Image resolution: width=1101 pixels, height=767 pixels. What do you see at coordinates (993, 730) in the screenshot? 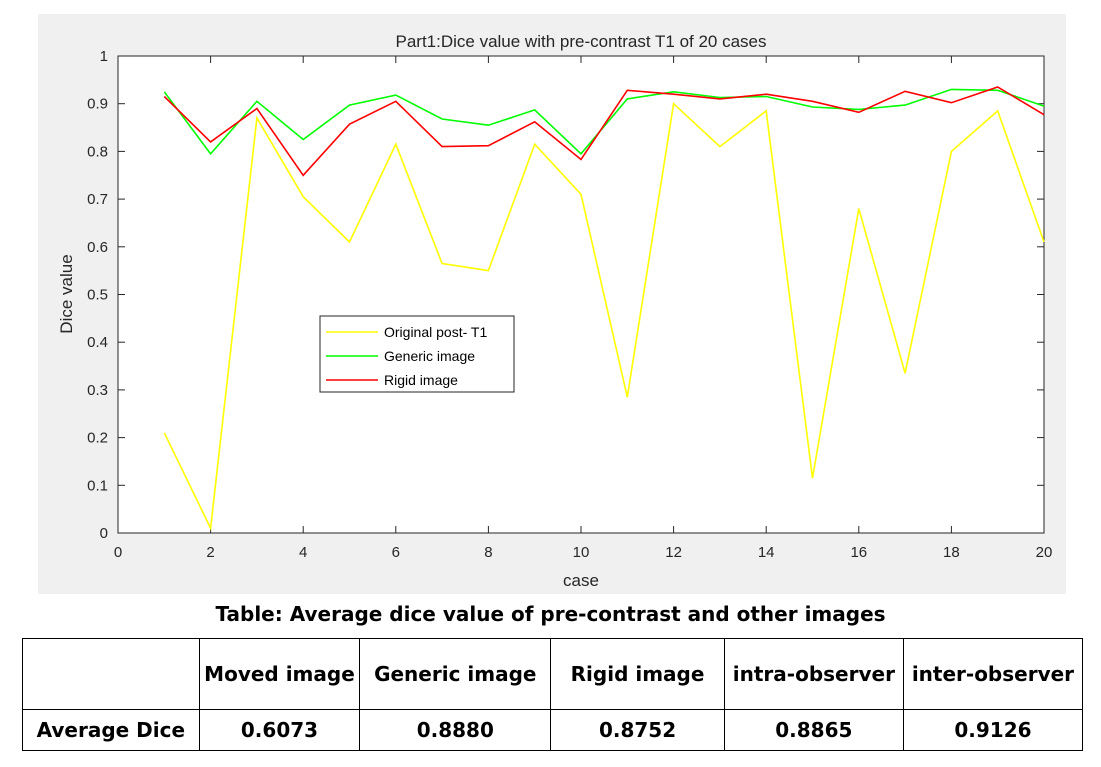
I see `table-cell-inter: 0.9126` at bounding box center [993, 730].